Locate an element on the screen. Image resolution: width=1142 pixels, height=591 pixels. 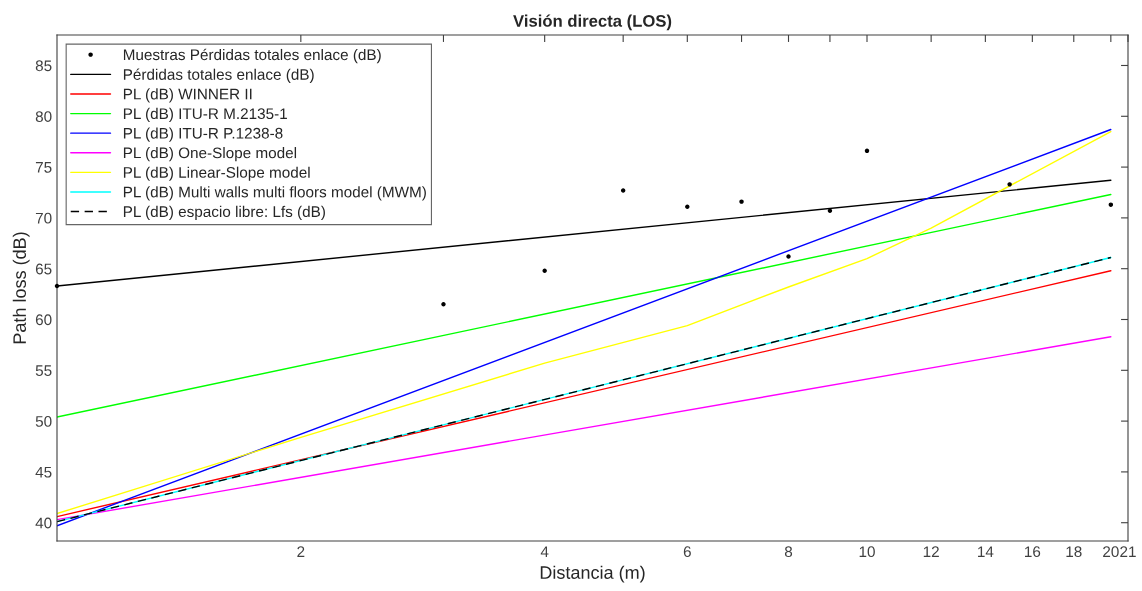
y-tick-label: 80 is located at coordinates (43, 116).